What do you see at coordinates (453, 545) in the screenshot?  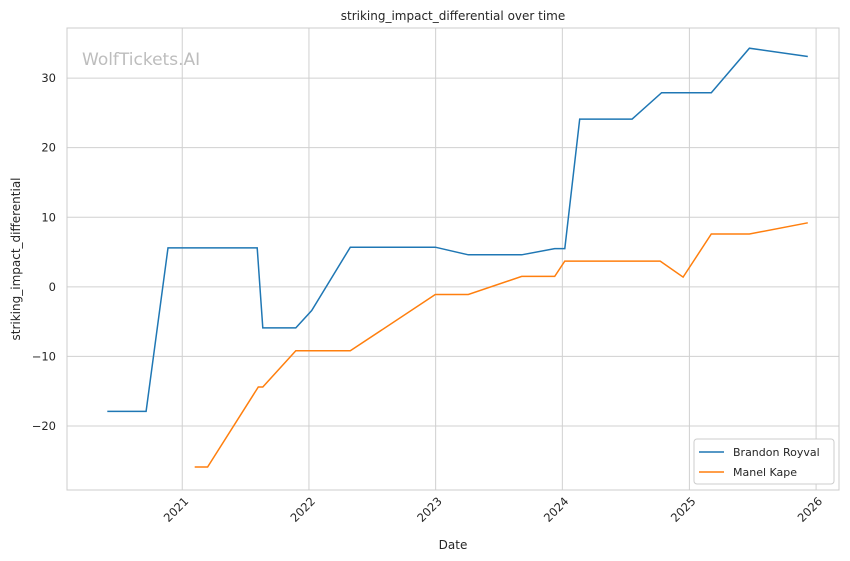 I see `x-axis-title: Date` at bounding box center [453, 545].